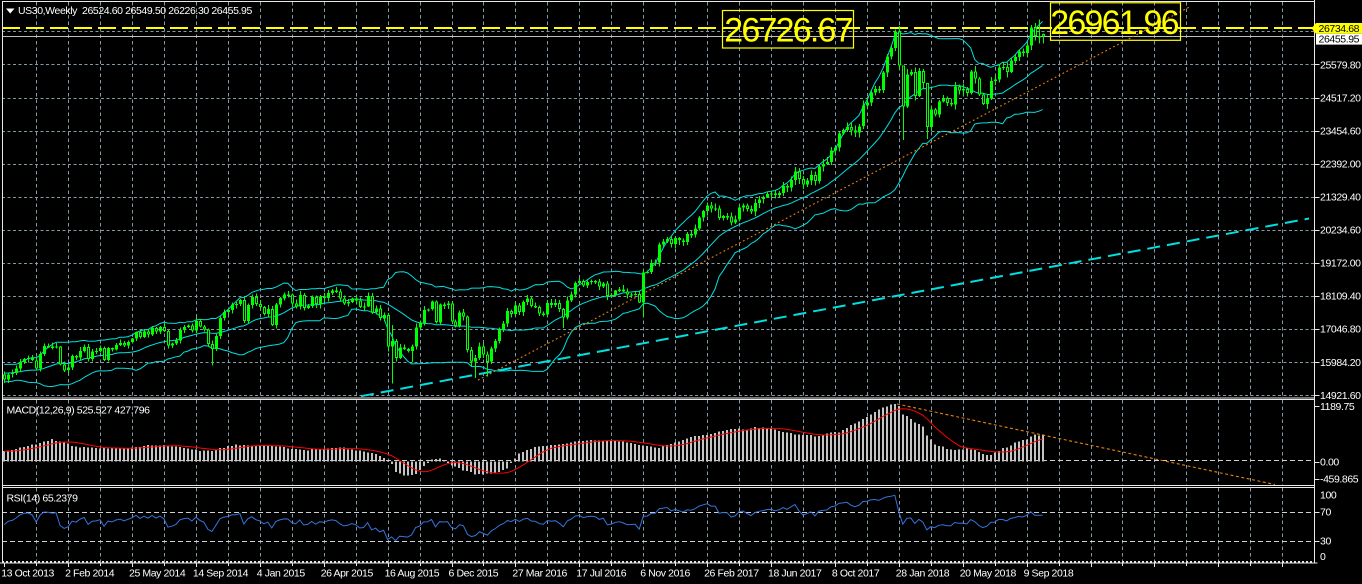 The height and width of the screenshot is (584, 1362). What do you see at coordinates (539, 574) in the screenshot?
I see `svg-text: 27 Mar 2016` at bounding box center [539, 574].